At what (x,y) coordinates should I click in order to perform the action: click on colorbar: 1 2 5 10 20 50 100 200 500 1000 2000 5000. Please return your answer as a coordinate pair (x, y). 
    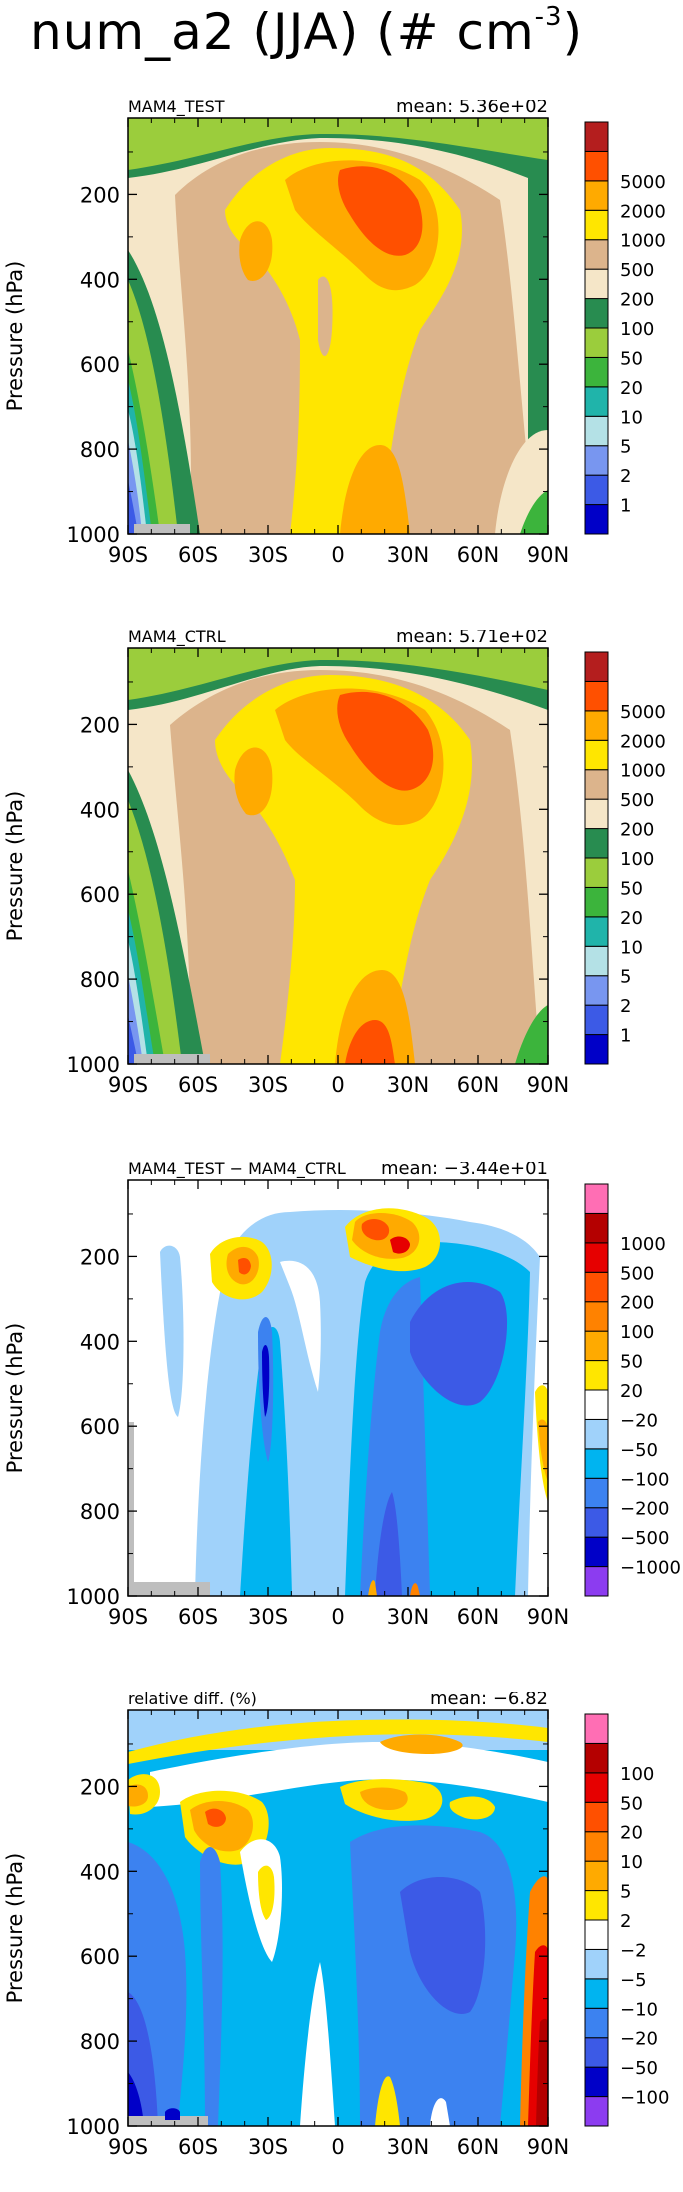
    Looking at the image, I should click on (625, 858).